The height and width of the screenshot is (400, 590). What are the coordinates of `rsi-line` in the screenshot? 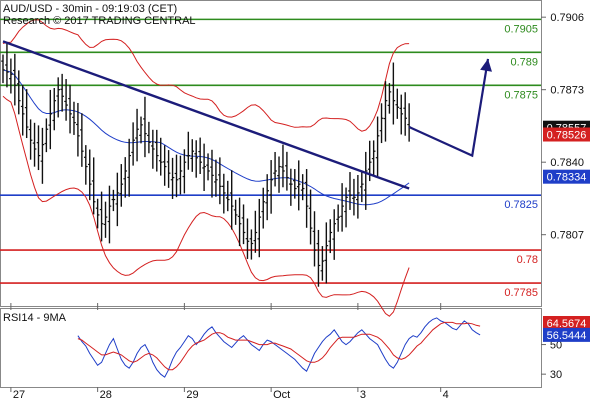 It's located at (279, 347).